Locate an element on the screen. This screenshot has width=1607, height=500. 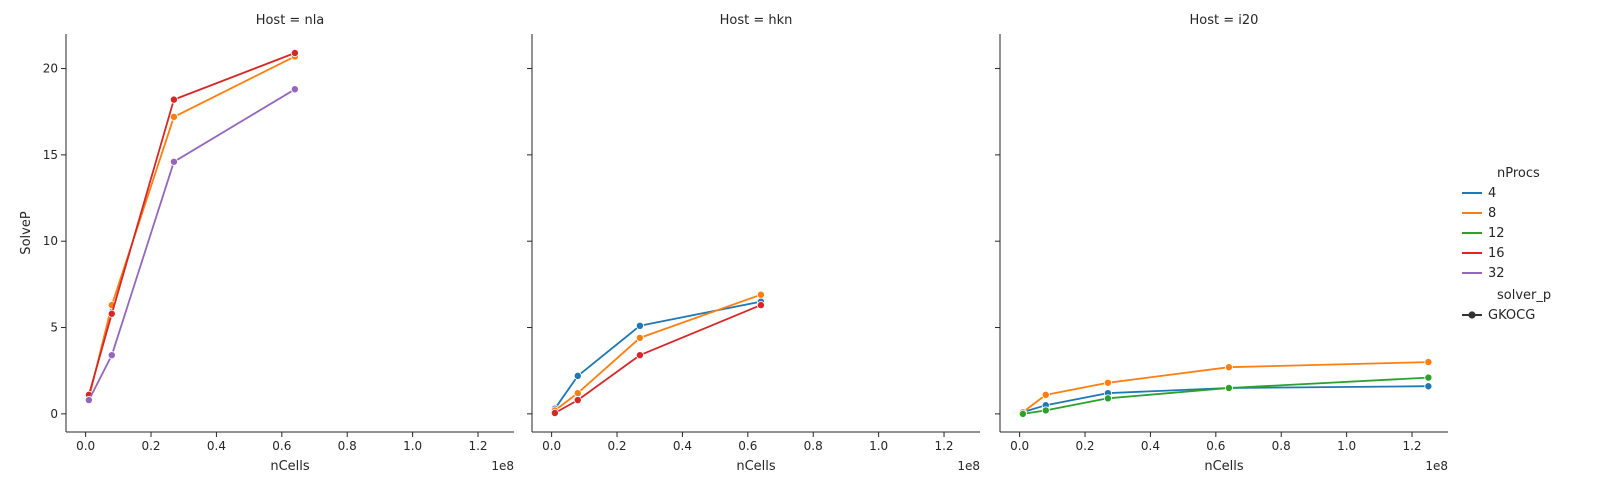
panel-title-2: Host = i20 is located at coordinates (1224, 20).